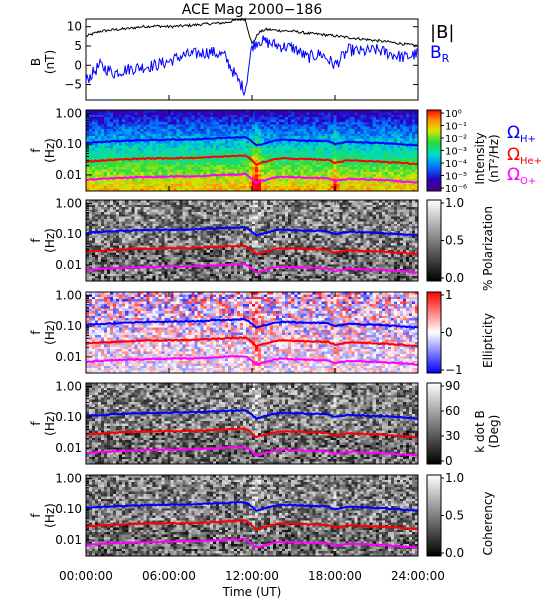  What do you see at coordinates (456, 127) in the screenshot?
I see `colorbar-tick-label: 10⁻¹` at bounding box center [456, 127].